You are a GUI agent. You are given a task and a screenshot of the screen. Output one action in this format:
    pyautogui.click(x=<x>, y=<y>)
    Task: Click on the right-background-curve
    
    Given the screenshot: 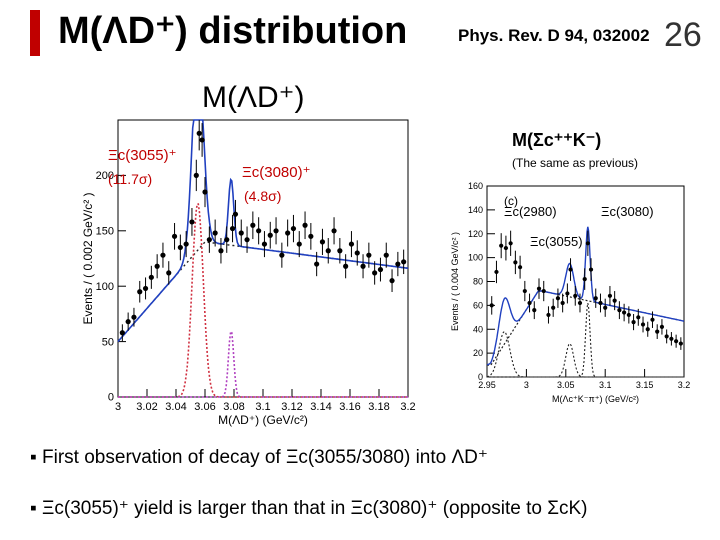 What is the action you would take?
    pyautogui.click(x=586, y=328)
    